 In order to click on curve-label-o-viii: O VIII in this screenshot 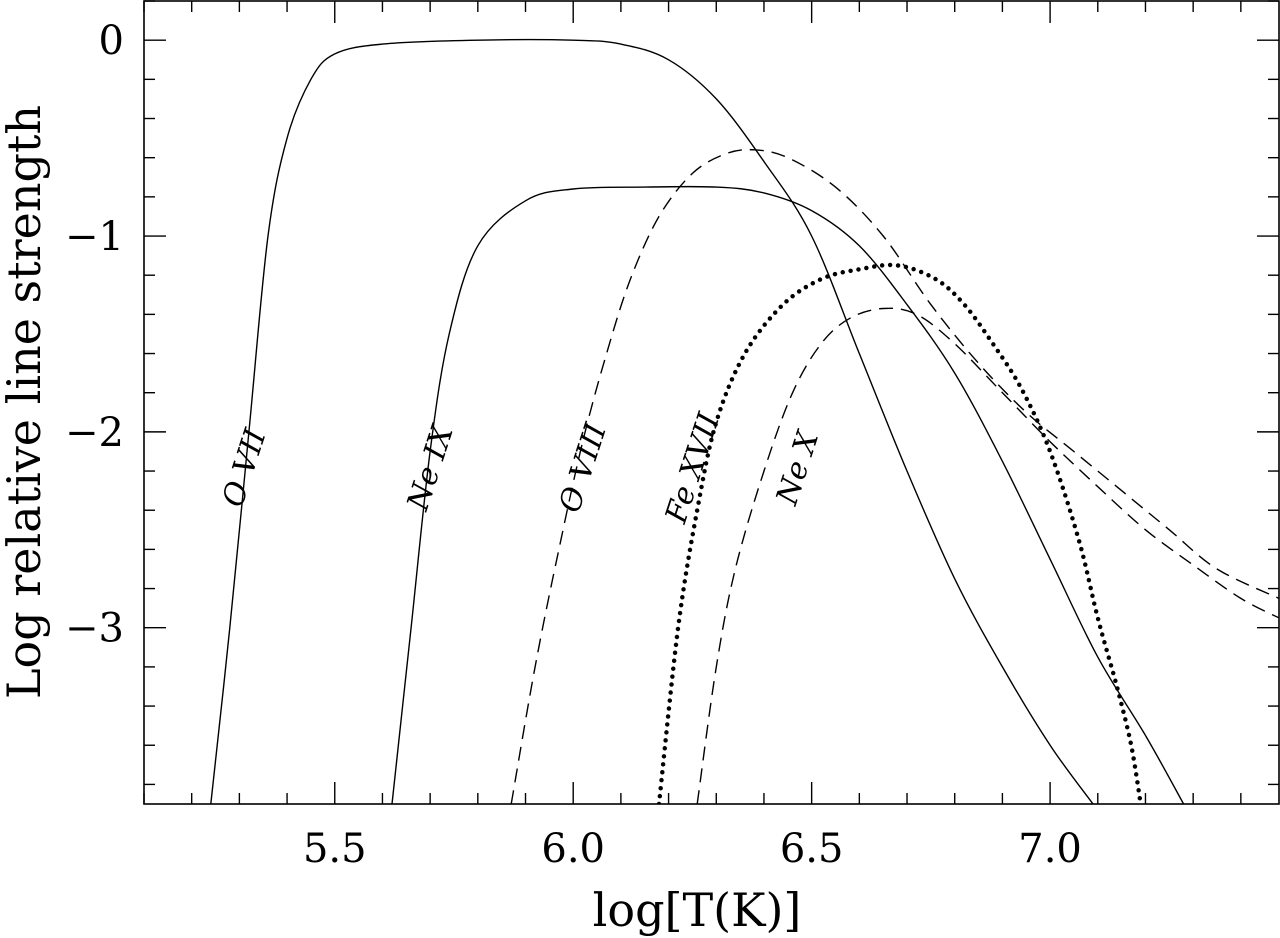, I will do `click(584, 467)`.